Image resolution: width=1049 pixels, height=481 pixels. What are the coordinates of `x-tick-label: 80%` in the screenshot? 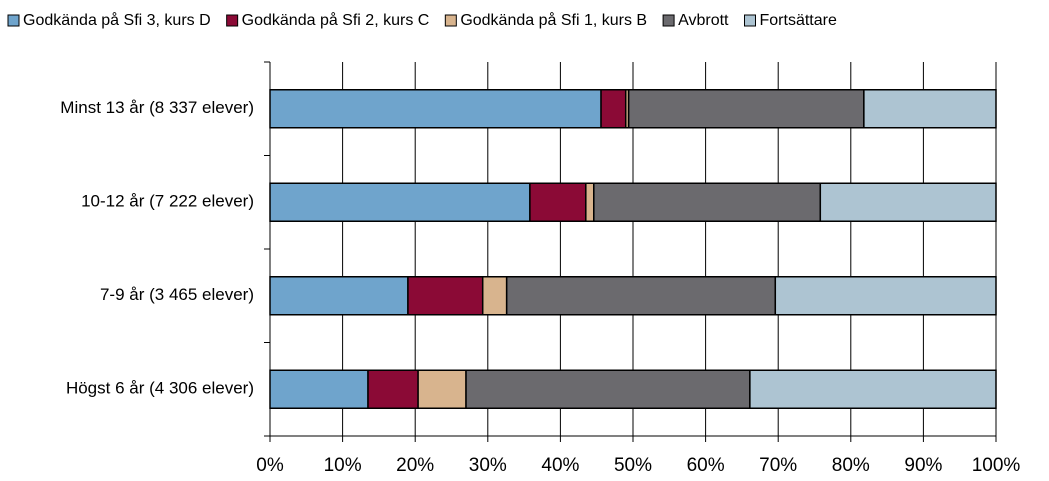 It's located at (851, 465).